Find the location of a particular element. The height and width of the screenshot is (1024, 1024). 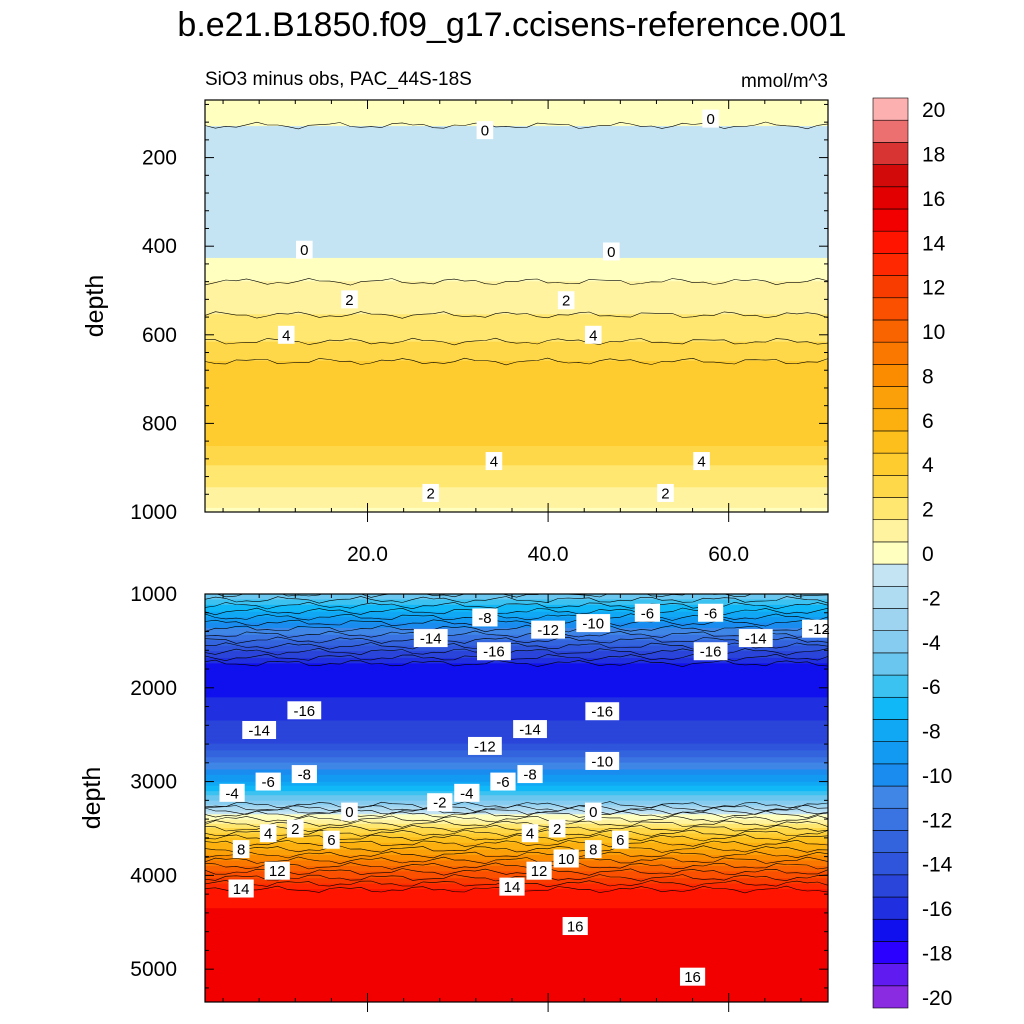

upper-subtitle-right: mmol/m^3 is located at coordinates (784, 81).